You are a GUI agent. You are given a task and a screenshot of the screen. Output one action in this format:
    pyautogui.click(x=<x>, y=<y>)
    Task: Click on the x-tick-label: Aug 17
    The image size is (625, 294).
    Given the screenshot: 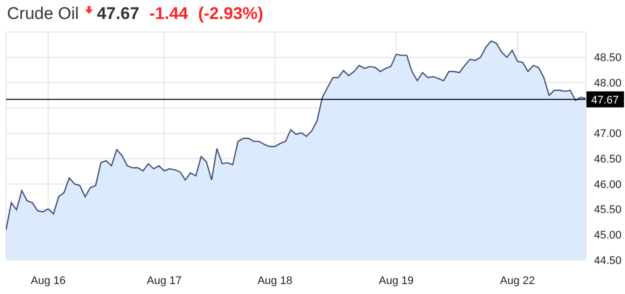 What is the action you would take?
    pyautogui.click(x=164, y=280)
    